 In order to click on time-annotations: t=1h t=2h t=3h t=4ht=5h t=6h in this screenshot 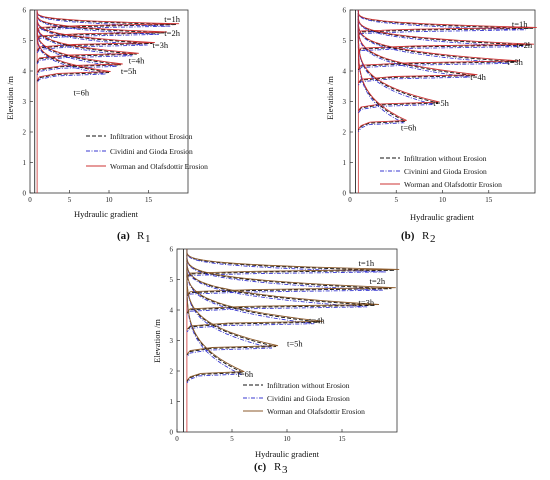, I will do `click(126, 55)`.